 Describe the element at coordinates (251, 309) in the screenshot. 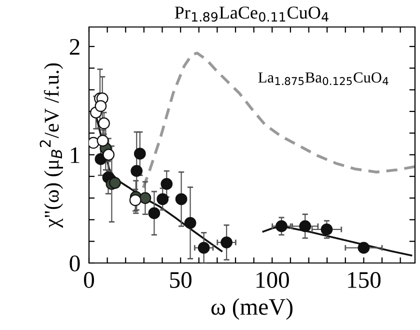

I see `x-axis-title: ω (meV)` at that location.